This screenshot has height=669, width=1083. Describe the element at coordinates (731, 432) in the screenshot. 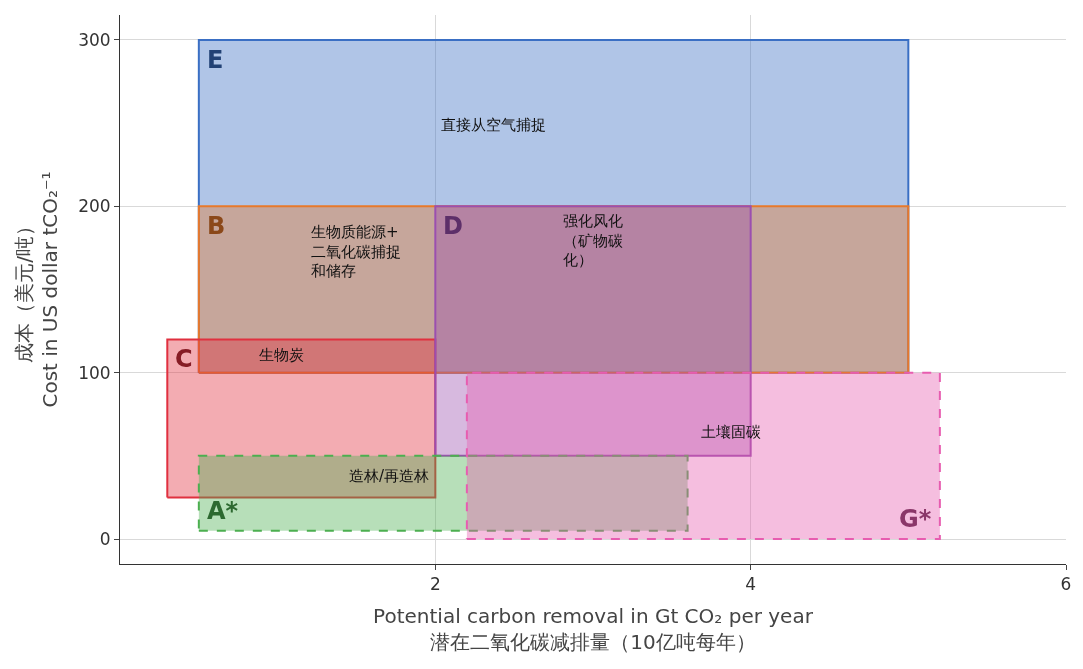

I see `annotation: 土壤固碳` at that location.